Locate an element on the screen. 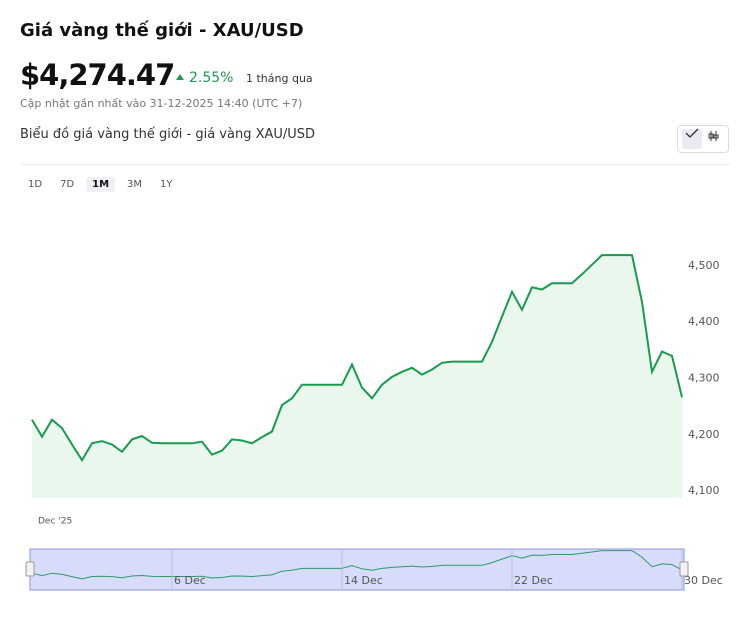 The width and height of the screenshot is (750, 634). navigator-label: 14 Dec is located at coordinates (363, 580).